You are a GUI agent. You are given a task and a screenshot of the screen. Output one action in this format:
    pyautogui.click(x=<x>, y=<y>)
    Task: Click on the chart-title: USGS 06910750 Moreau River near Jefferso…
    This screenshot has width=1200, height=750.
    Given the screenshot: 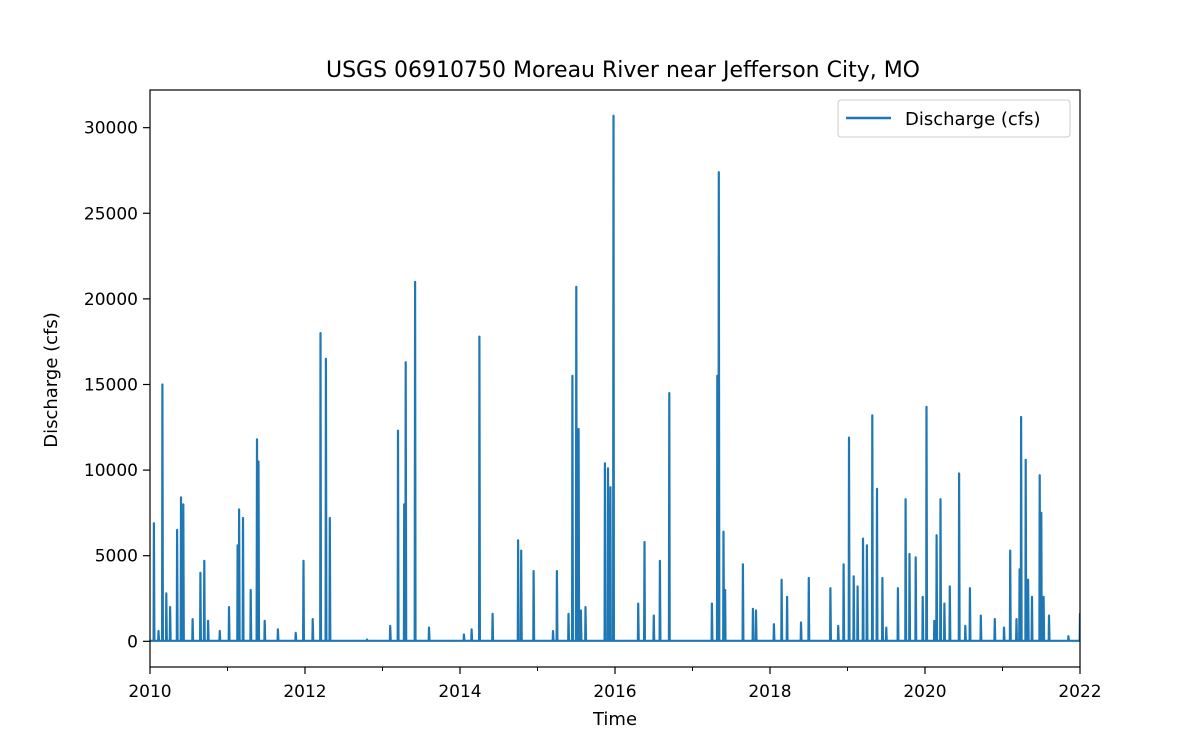 What is the action you would take?
    pyautogui.click(x=623, y=70)
    